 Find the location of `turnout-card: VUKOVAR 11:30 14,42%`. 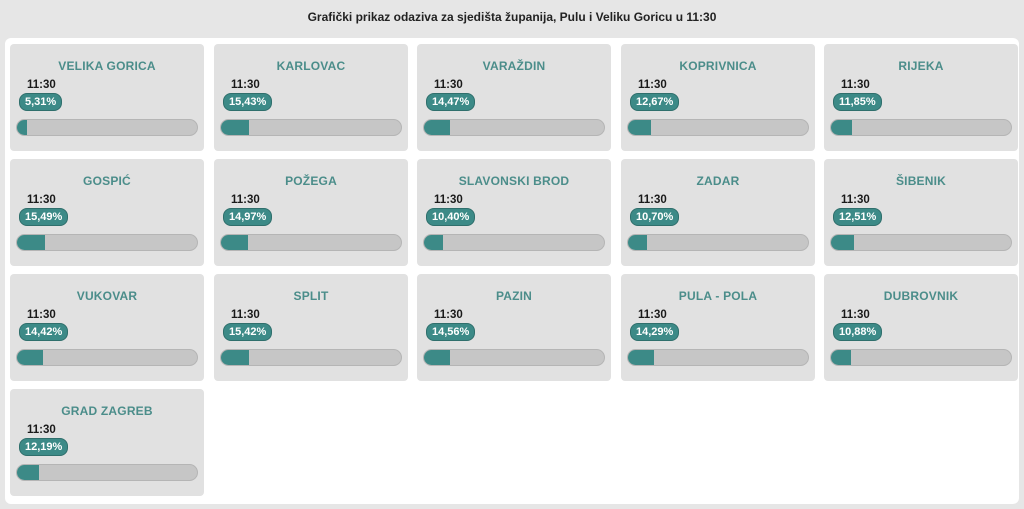

turnout-card: VUKOVAR 11:30 14,42% is located at coordinates (107, 327).